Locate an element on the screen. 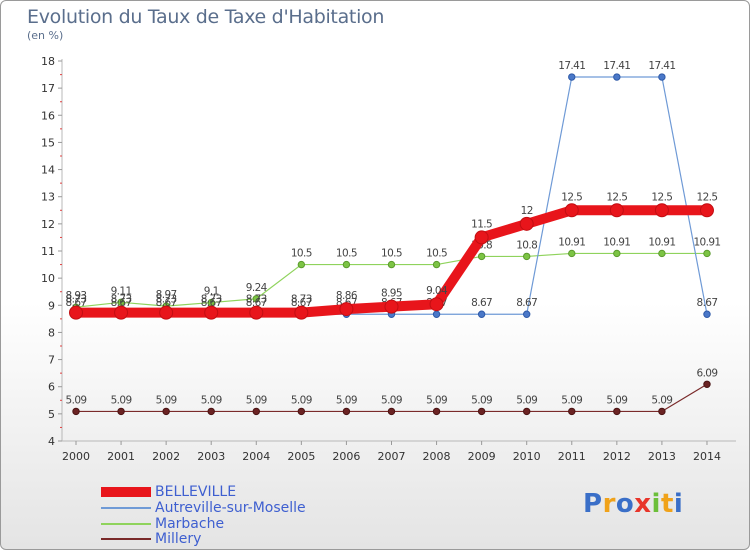 This screenshot has width=750, height=550. data-label: 8.86 is located at coordinates (347, 296).